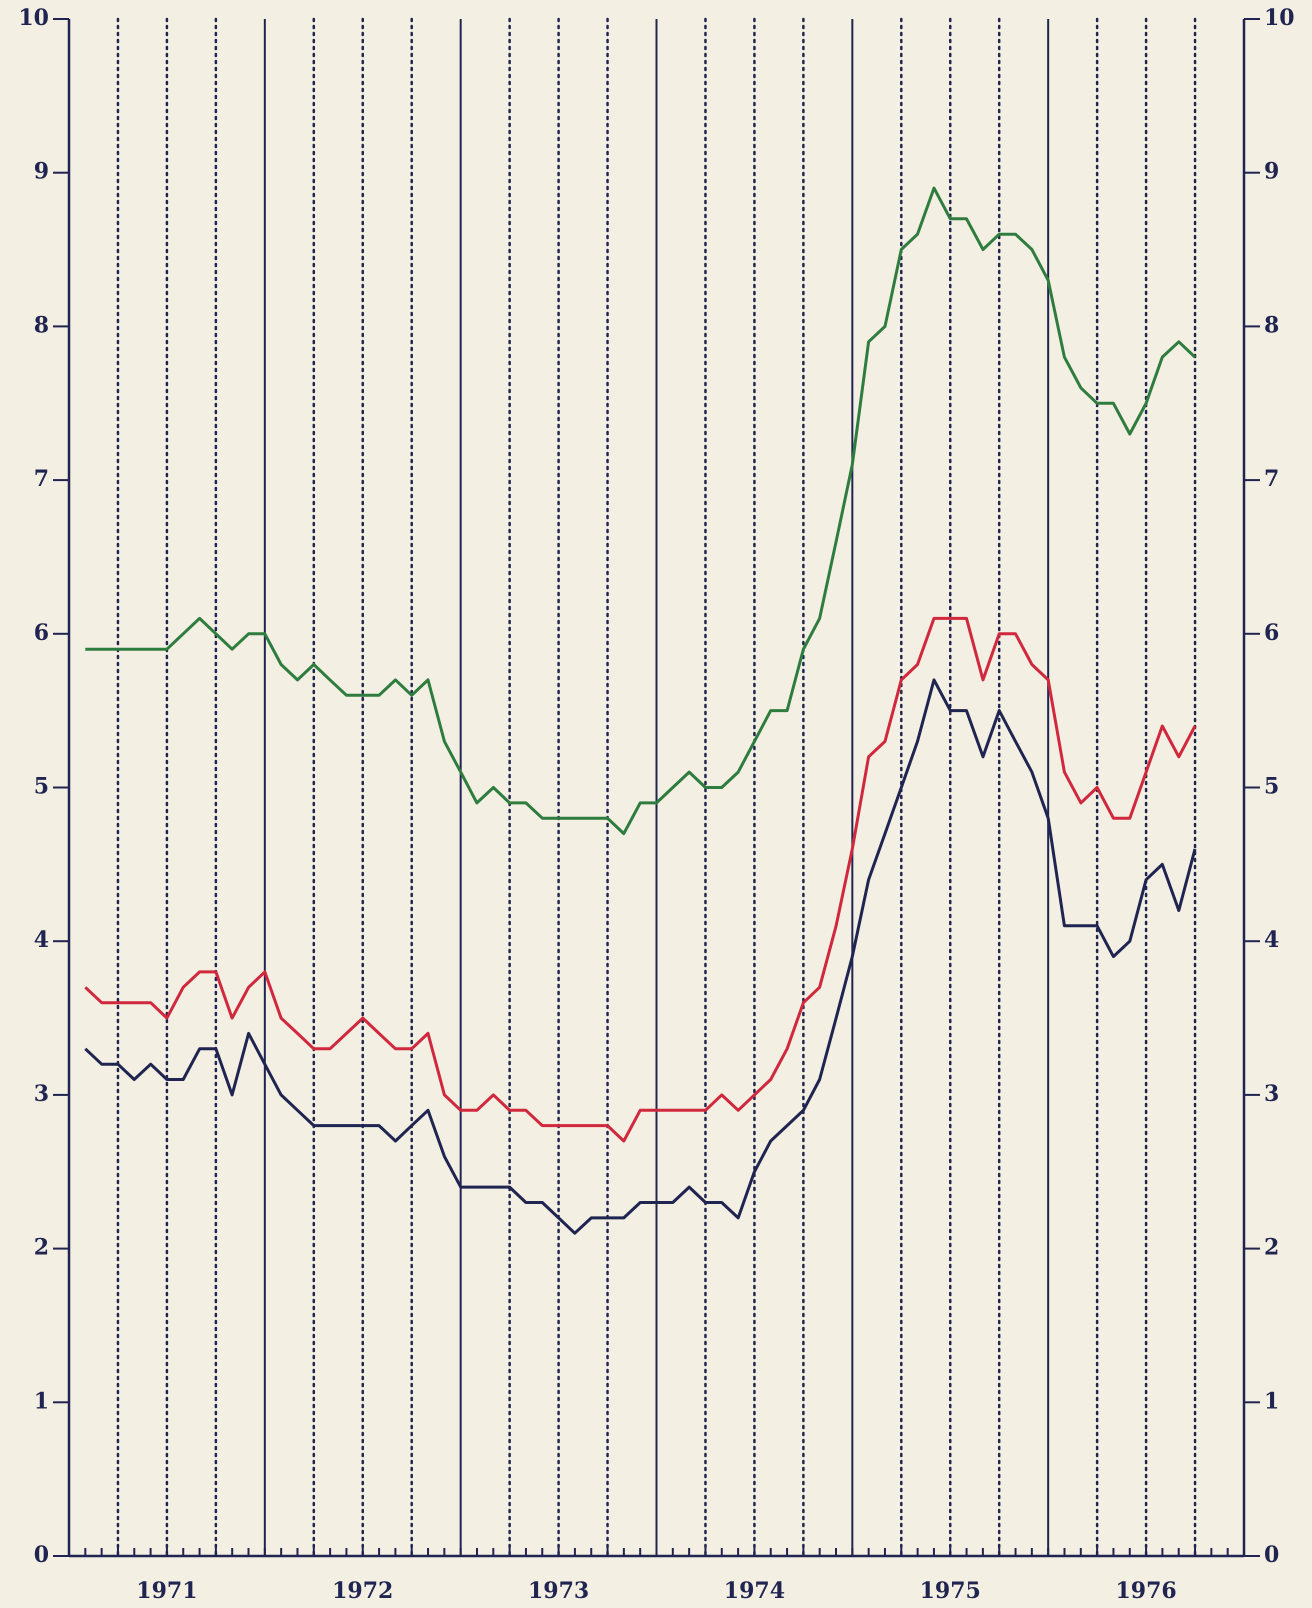  I want to click on y2-tick-label: 2, so click(1271, 1248).